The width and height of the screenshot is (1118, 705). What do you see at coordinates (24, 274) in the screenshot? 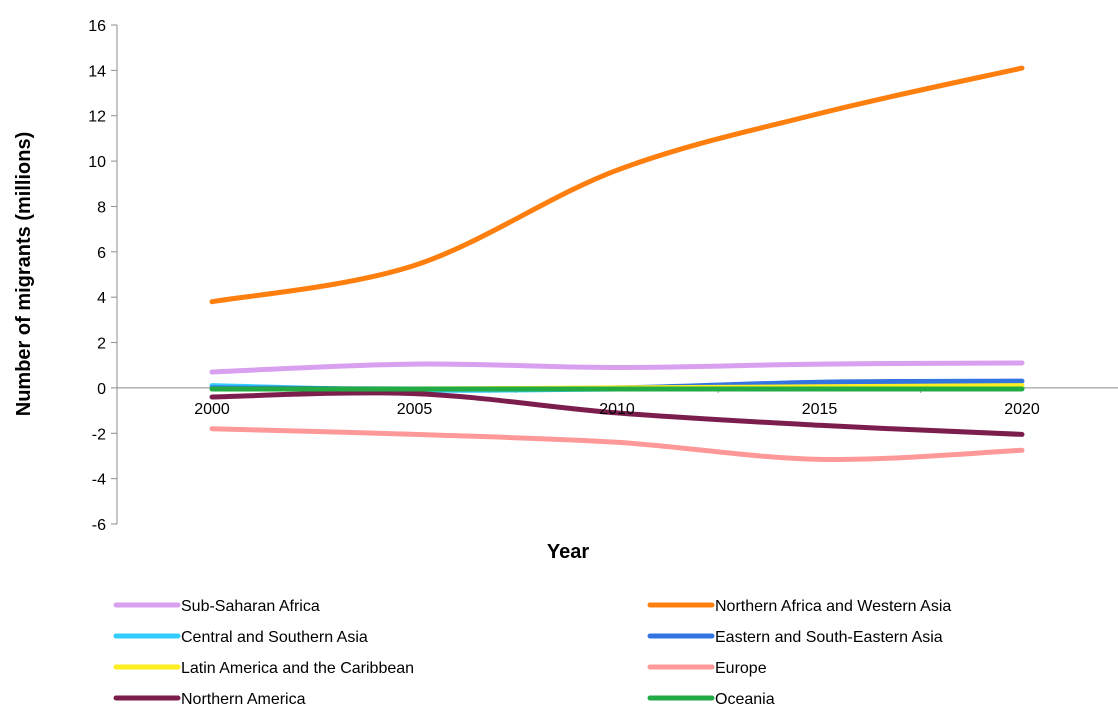
I see `y-axis-title: Number of migrants (millions)` at bounding box center [24, 274].